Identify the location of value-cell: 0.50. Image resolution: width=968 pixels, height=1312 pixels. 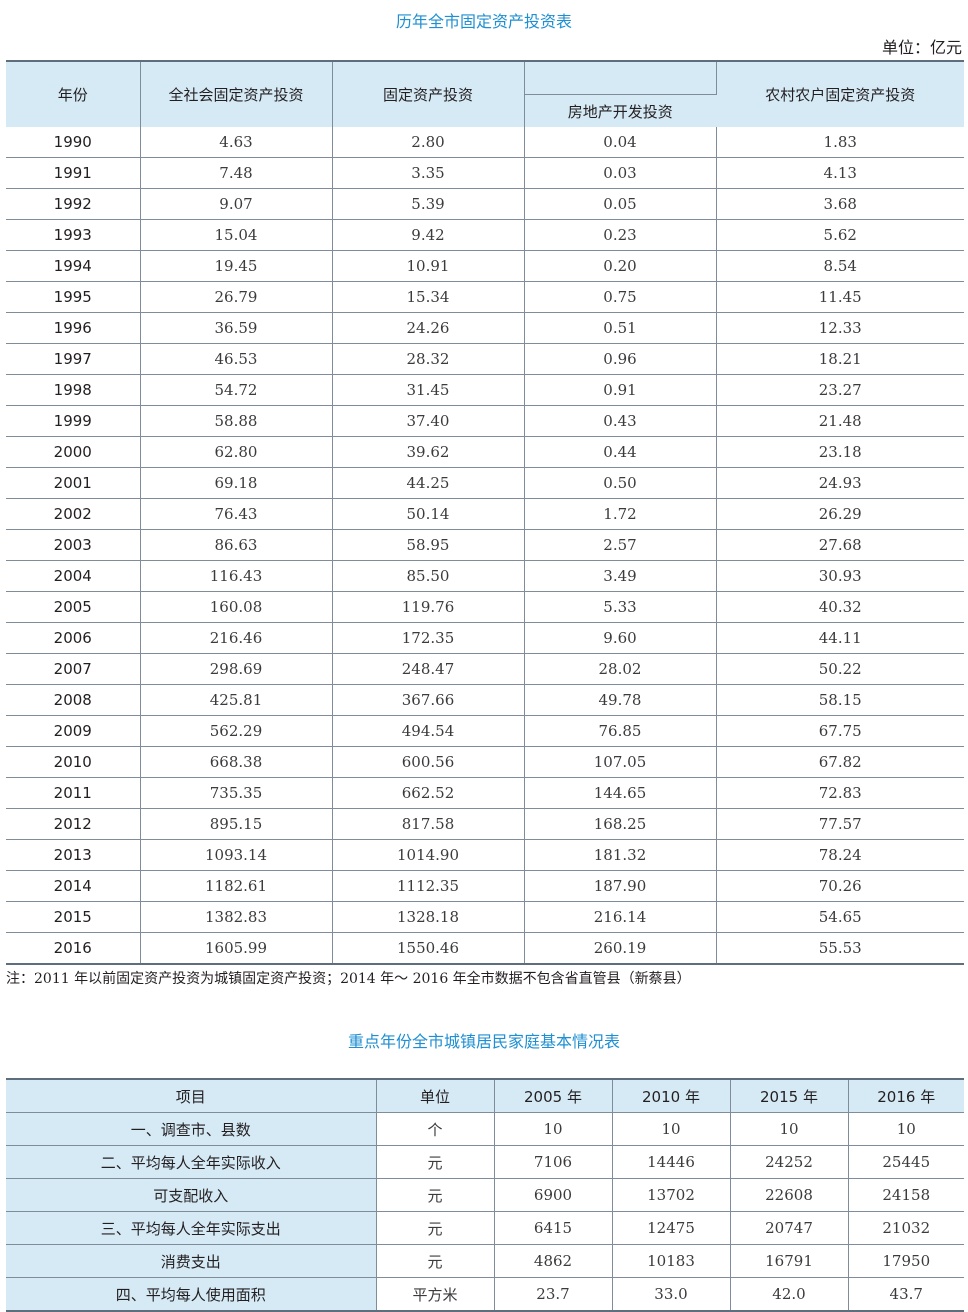
(620, 483).